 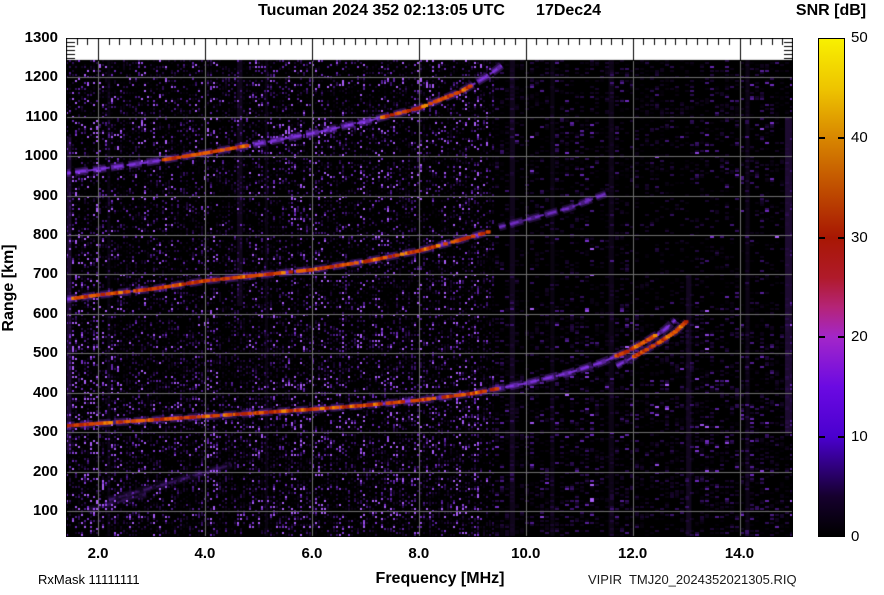 I want to click on y-tick-label: 500, so click(x=45, y=353).